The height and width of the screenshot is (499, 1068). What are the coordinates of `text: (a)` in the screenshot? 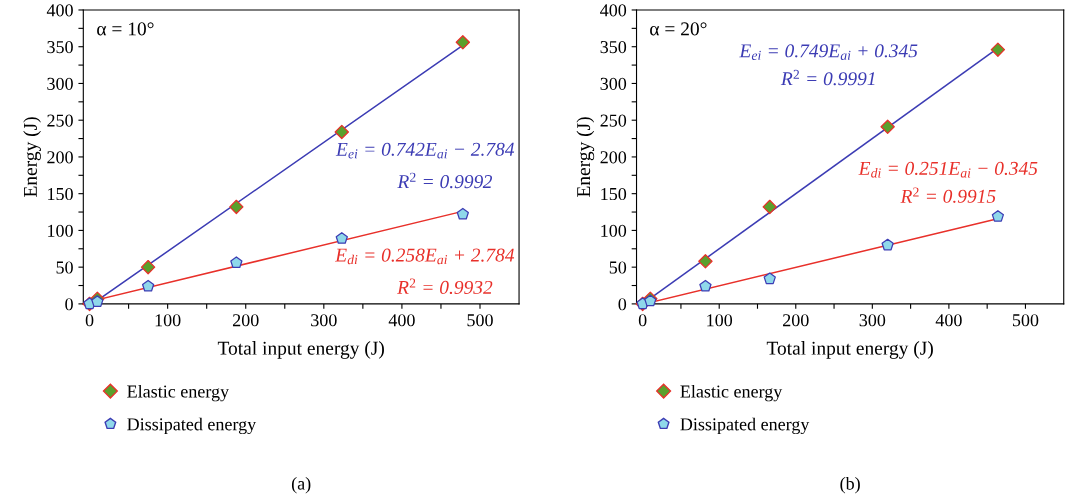 It's located at (301, 485).